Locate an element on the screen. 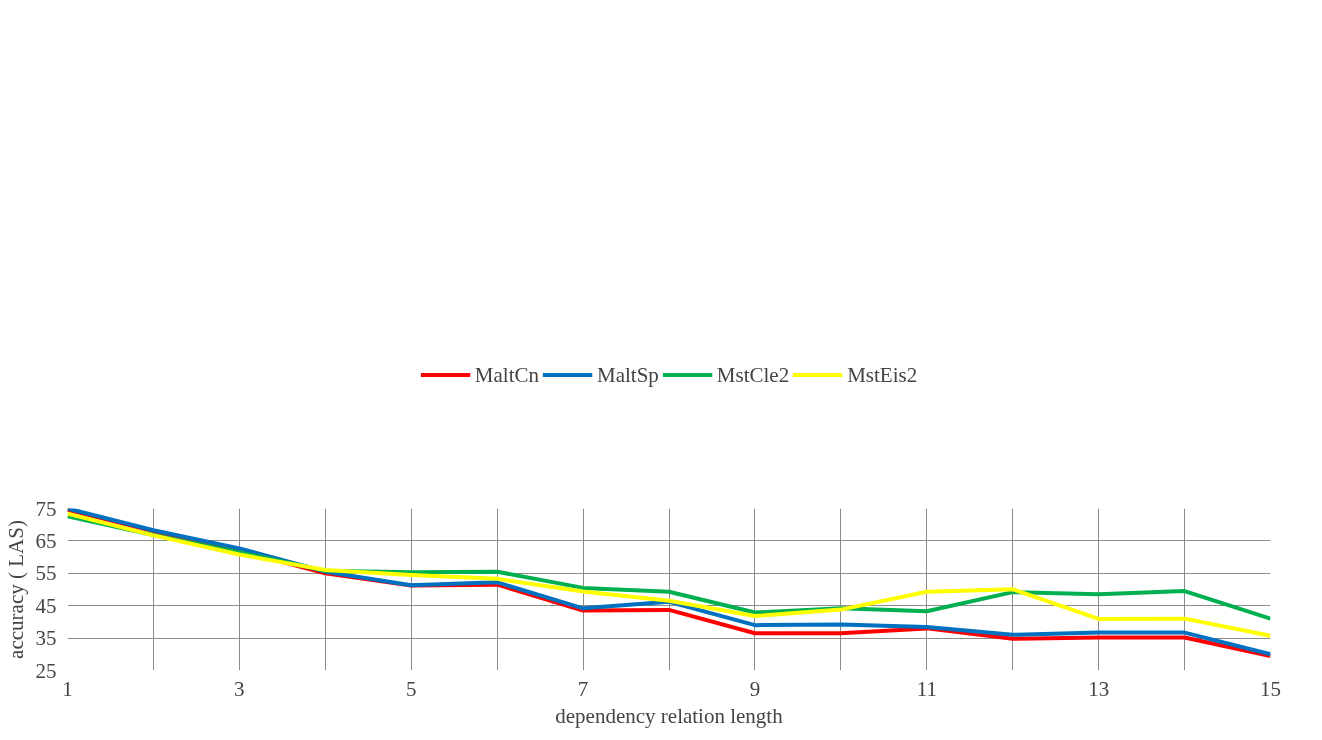  x-tick-label: 15 is located at coordinates (1270, 688).